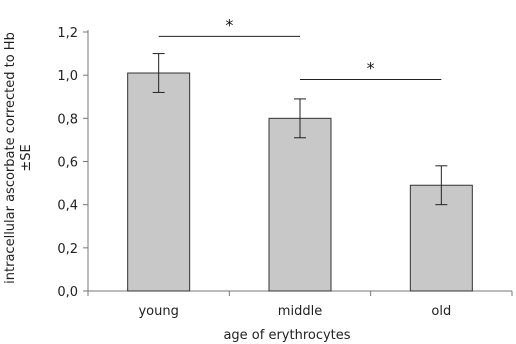 The height and width of the screenshot is (344, 516). Describe the element at coordinates (67, 292) in the screenshot. I see `y-tick-label: 0,0` at that location.